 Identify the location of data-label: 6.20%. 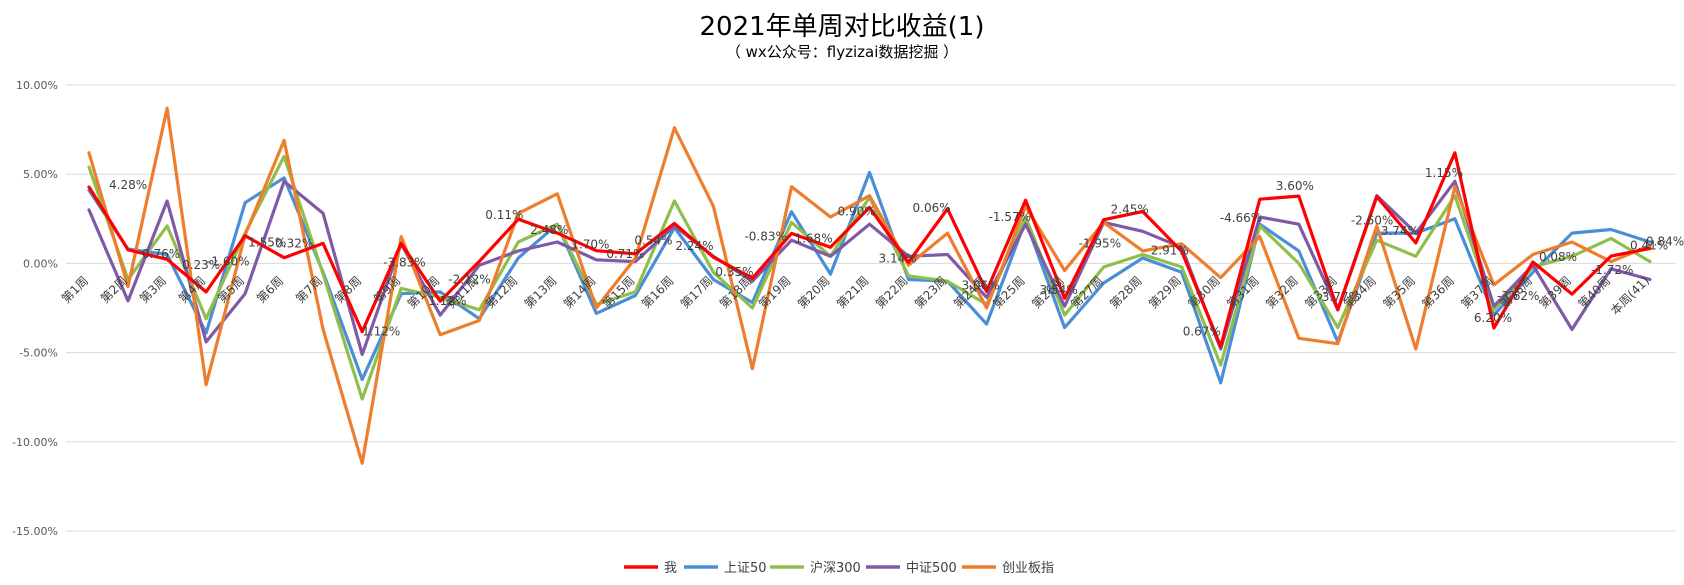
(1493, 318).